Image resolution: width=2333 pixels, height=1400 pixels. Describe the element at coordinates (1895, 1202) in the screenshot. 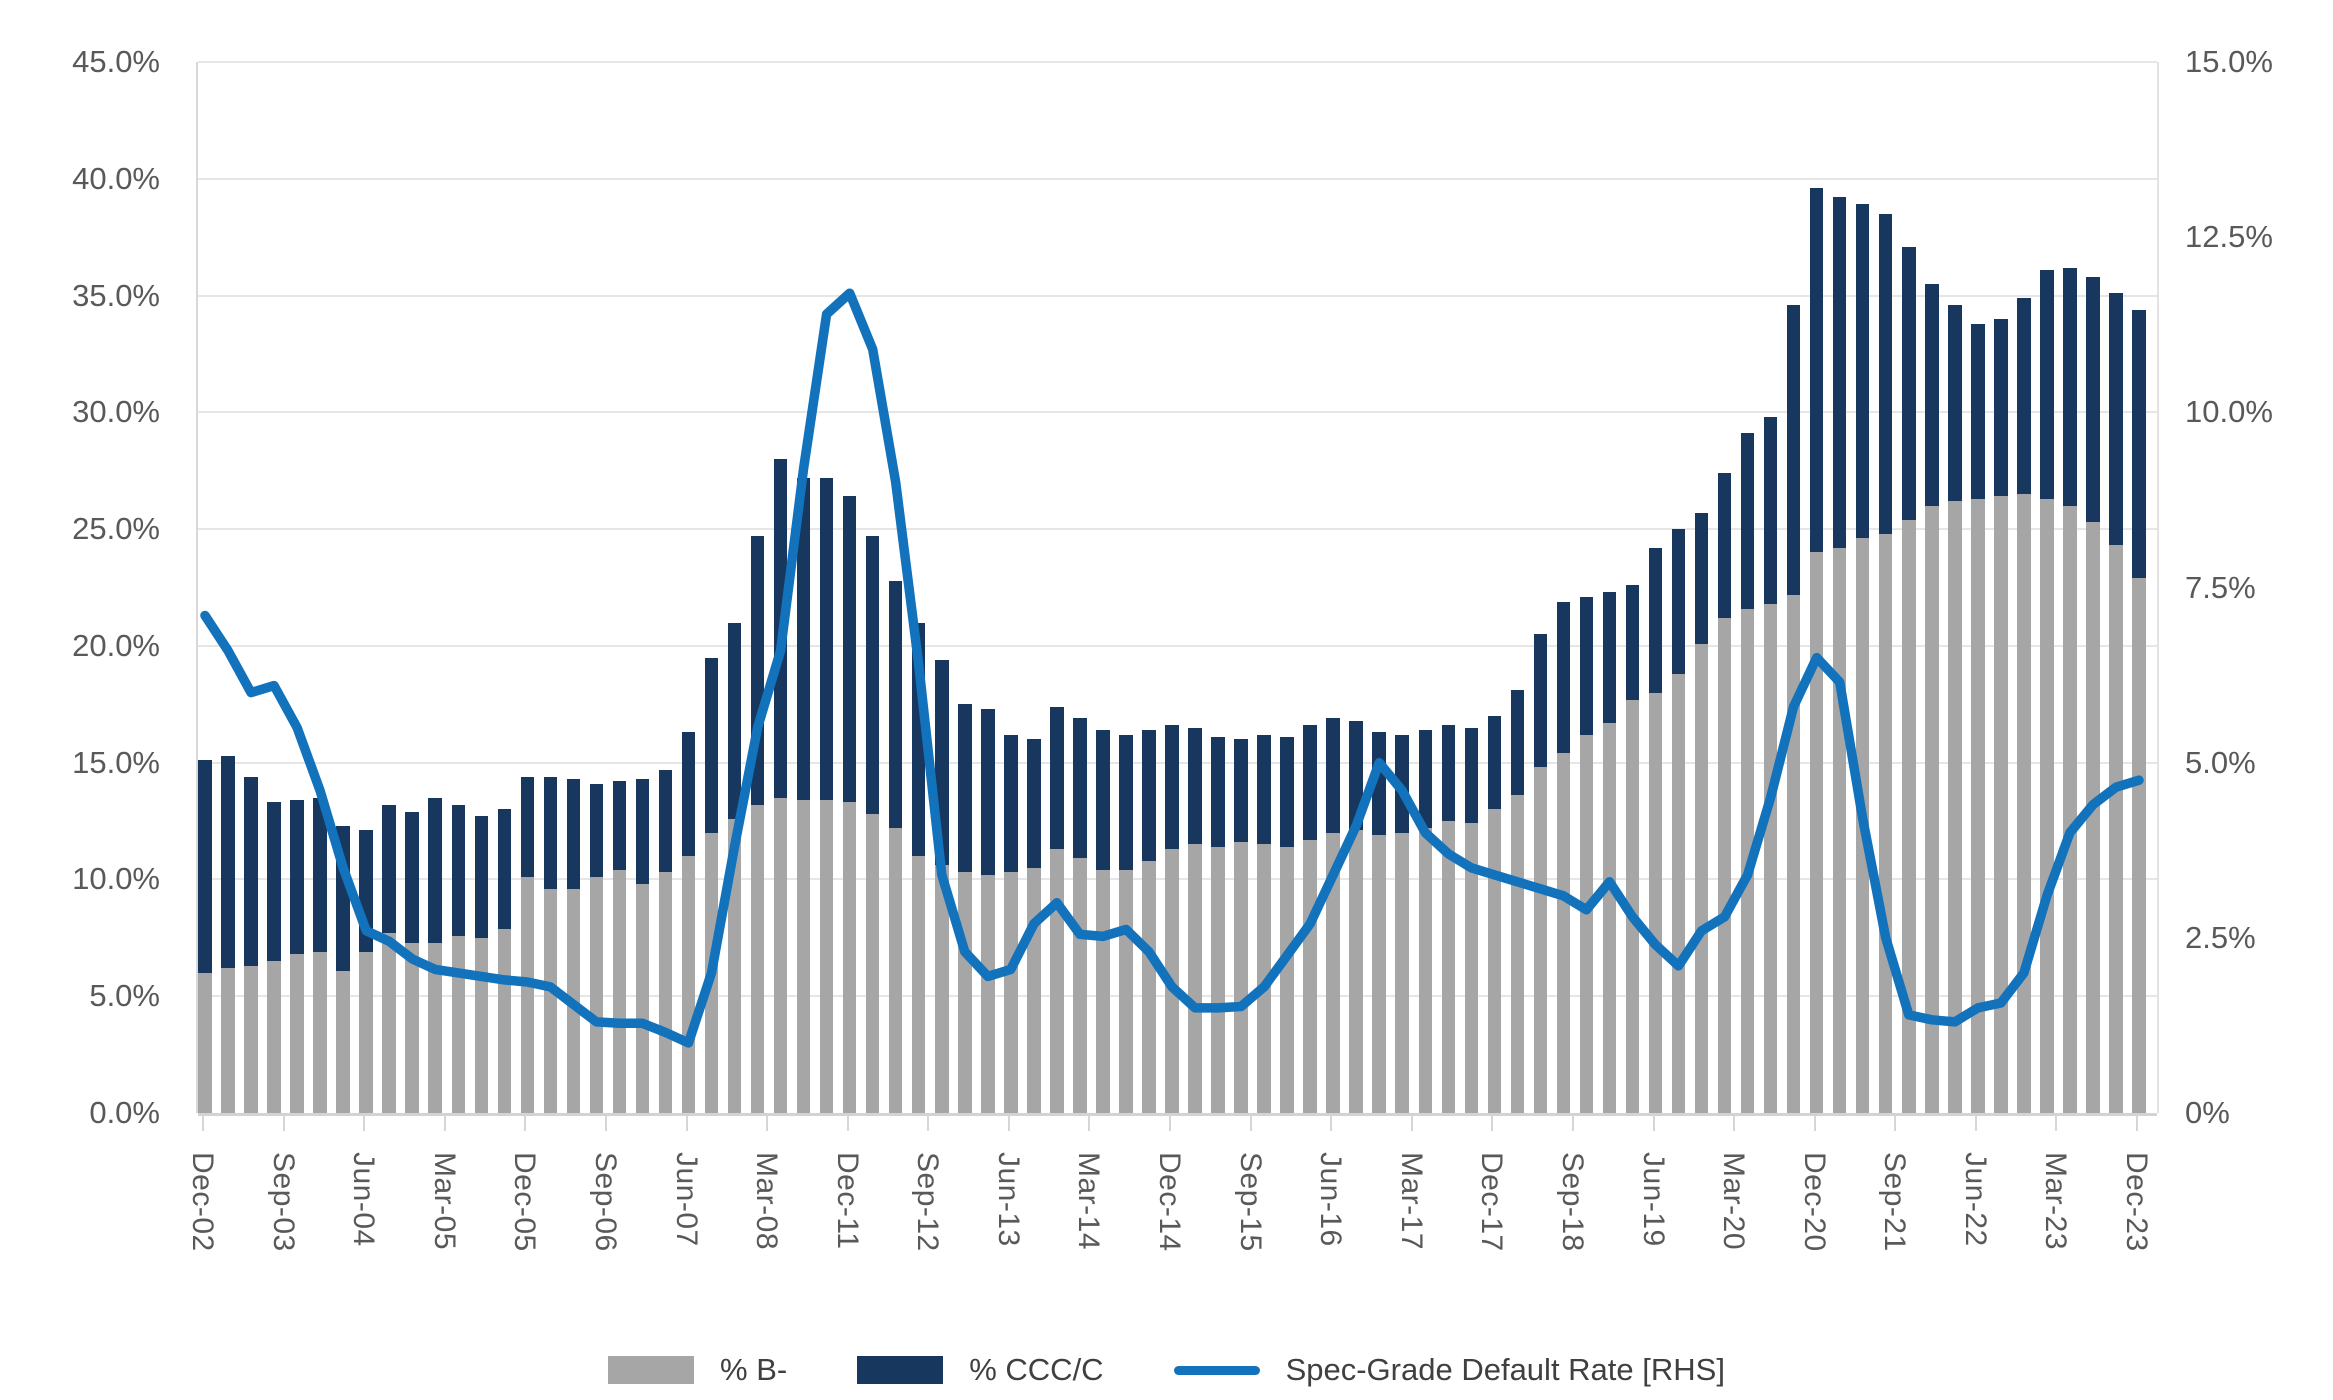

I see `x-axis-tick-label: Sep-21` at that location.